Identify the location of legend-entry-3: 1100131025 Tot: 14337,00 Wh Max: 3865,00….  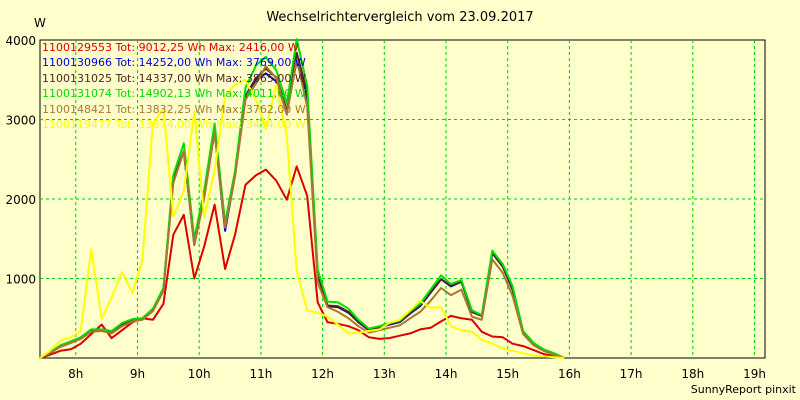
(174, 78).